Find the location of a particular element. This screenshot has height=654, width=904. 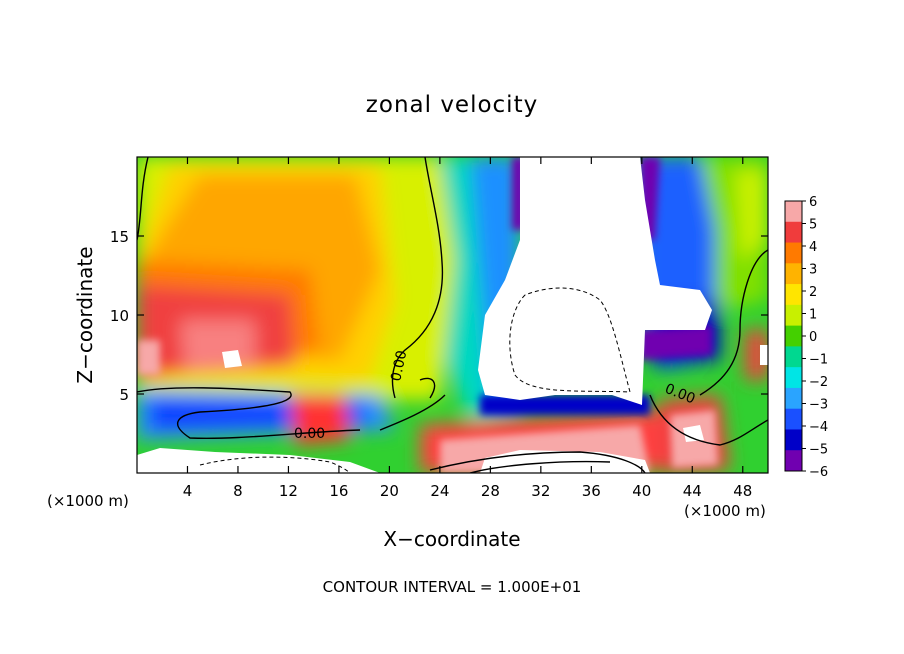

colorbar-tick-label: −4 is located at coordinates (818, 427).